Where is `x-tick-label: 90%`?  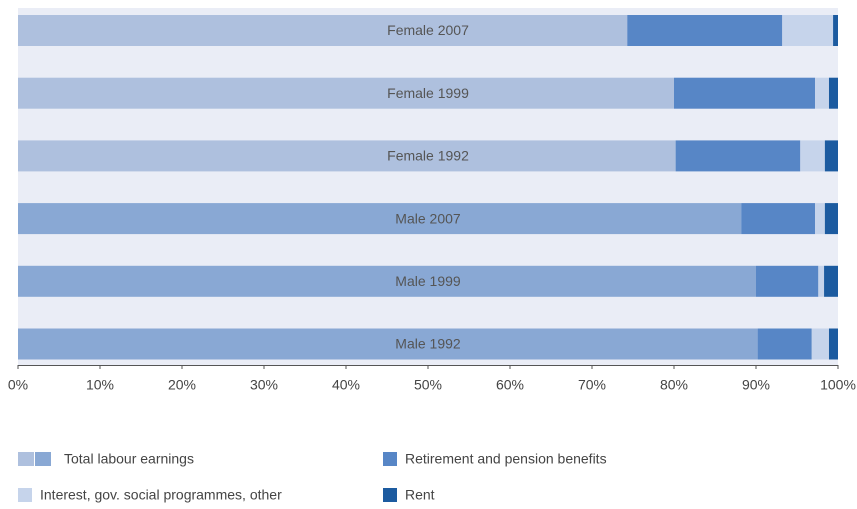
x-tick-label: 90% is located at coordinates (756, 385).